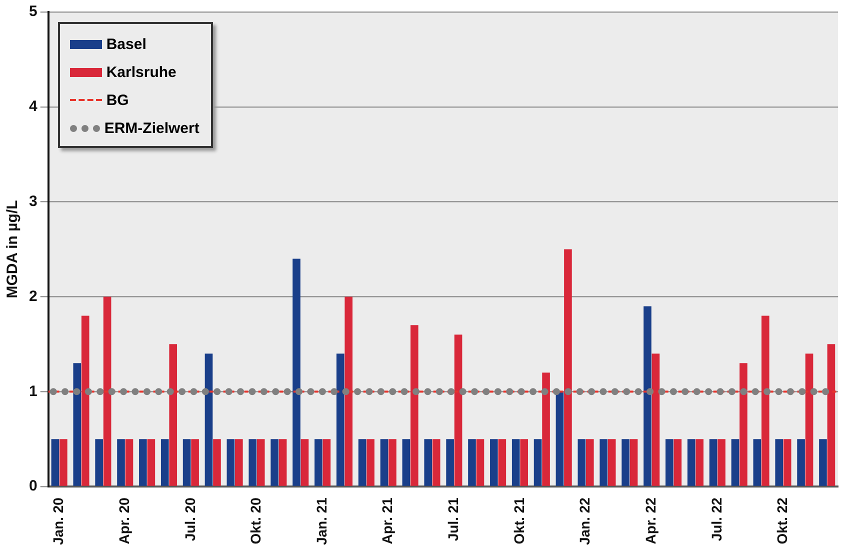  I want to click on x-tick-label: Okt. 22, so click(782, 520).